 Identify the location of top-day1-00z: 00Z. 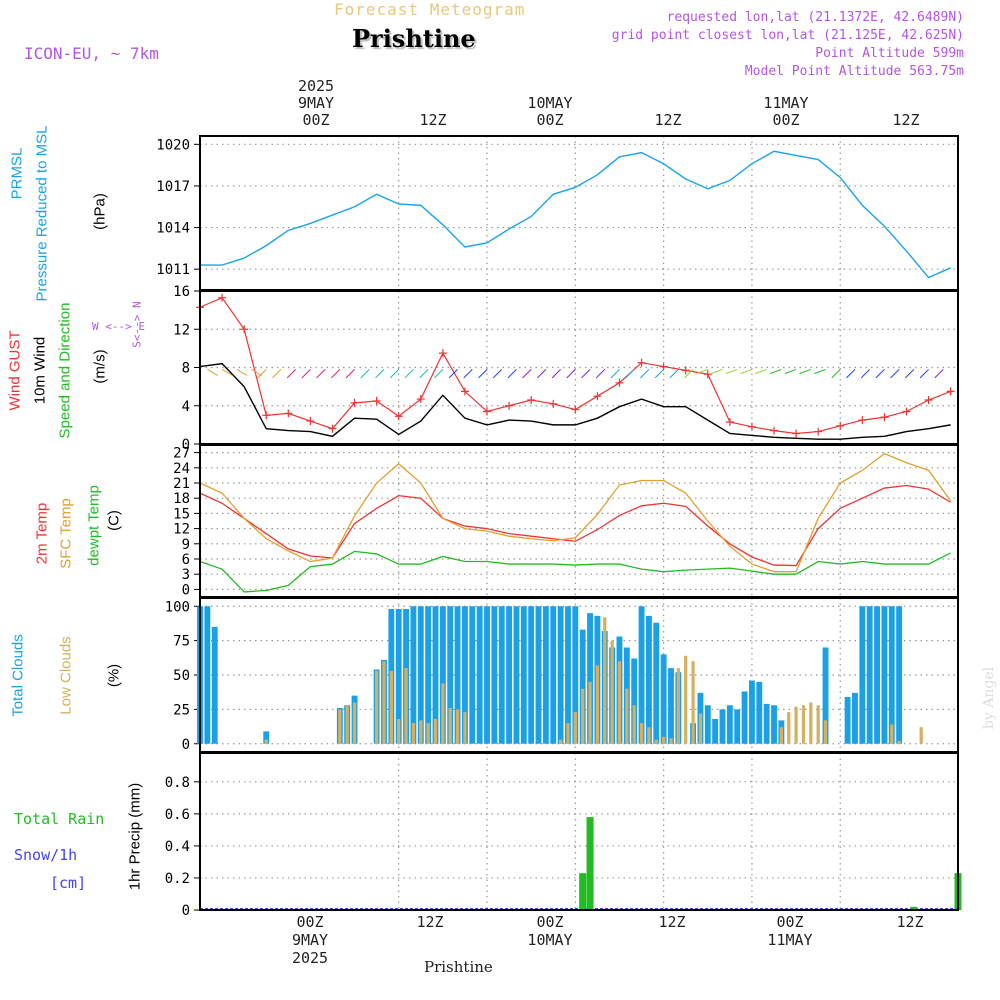
(316, 120).